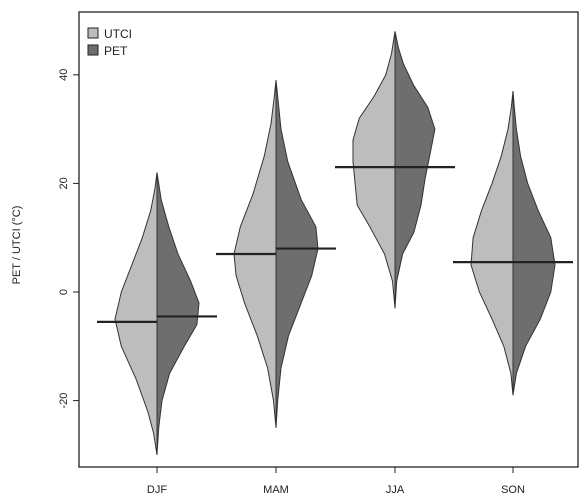  Describe the element at coordinates (415, 170) in the screenshot. I see `violin-pet-jja` at that location.